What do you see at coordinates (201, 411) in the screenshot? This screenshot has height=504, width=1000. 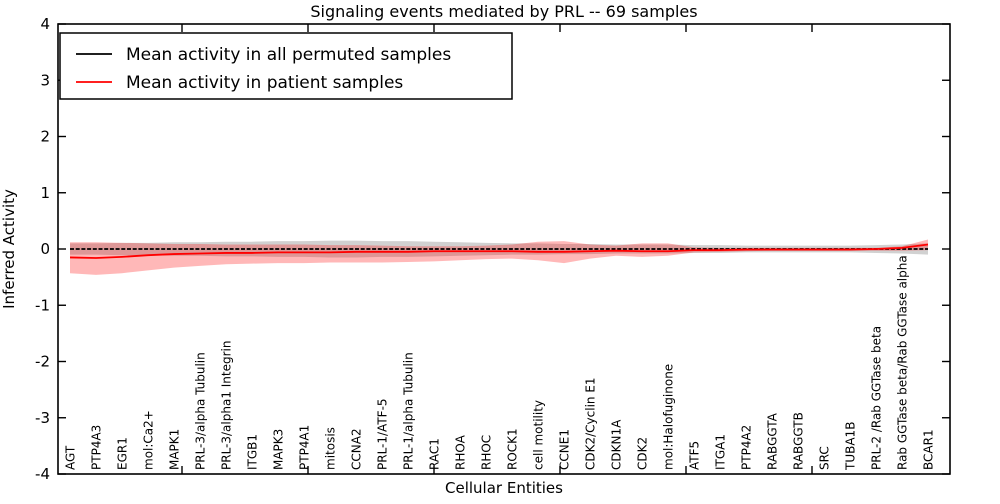 I see `x-tick-label: PRL-3/alpha Tubulin` at bounding box center [201, 411].